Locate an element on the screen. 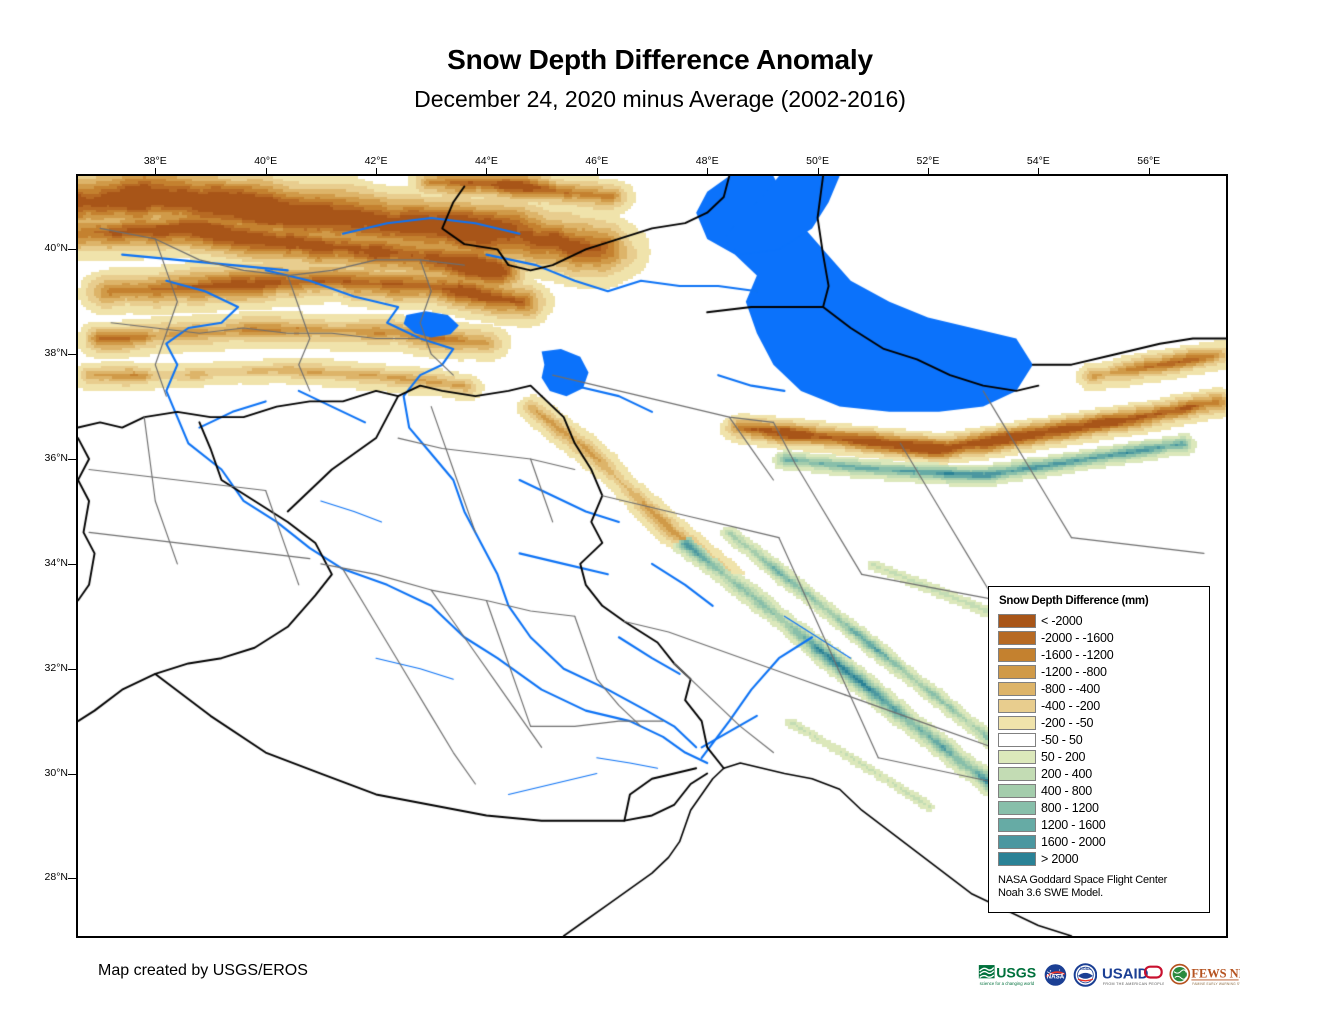 The height and width of the screenshot is (1020, 1320). legend-row: -1200 - -800 is located at coordinates (1099, 671).